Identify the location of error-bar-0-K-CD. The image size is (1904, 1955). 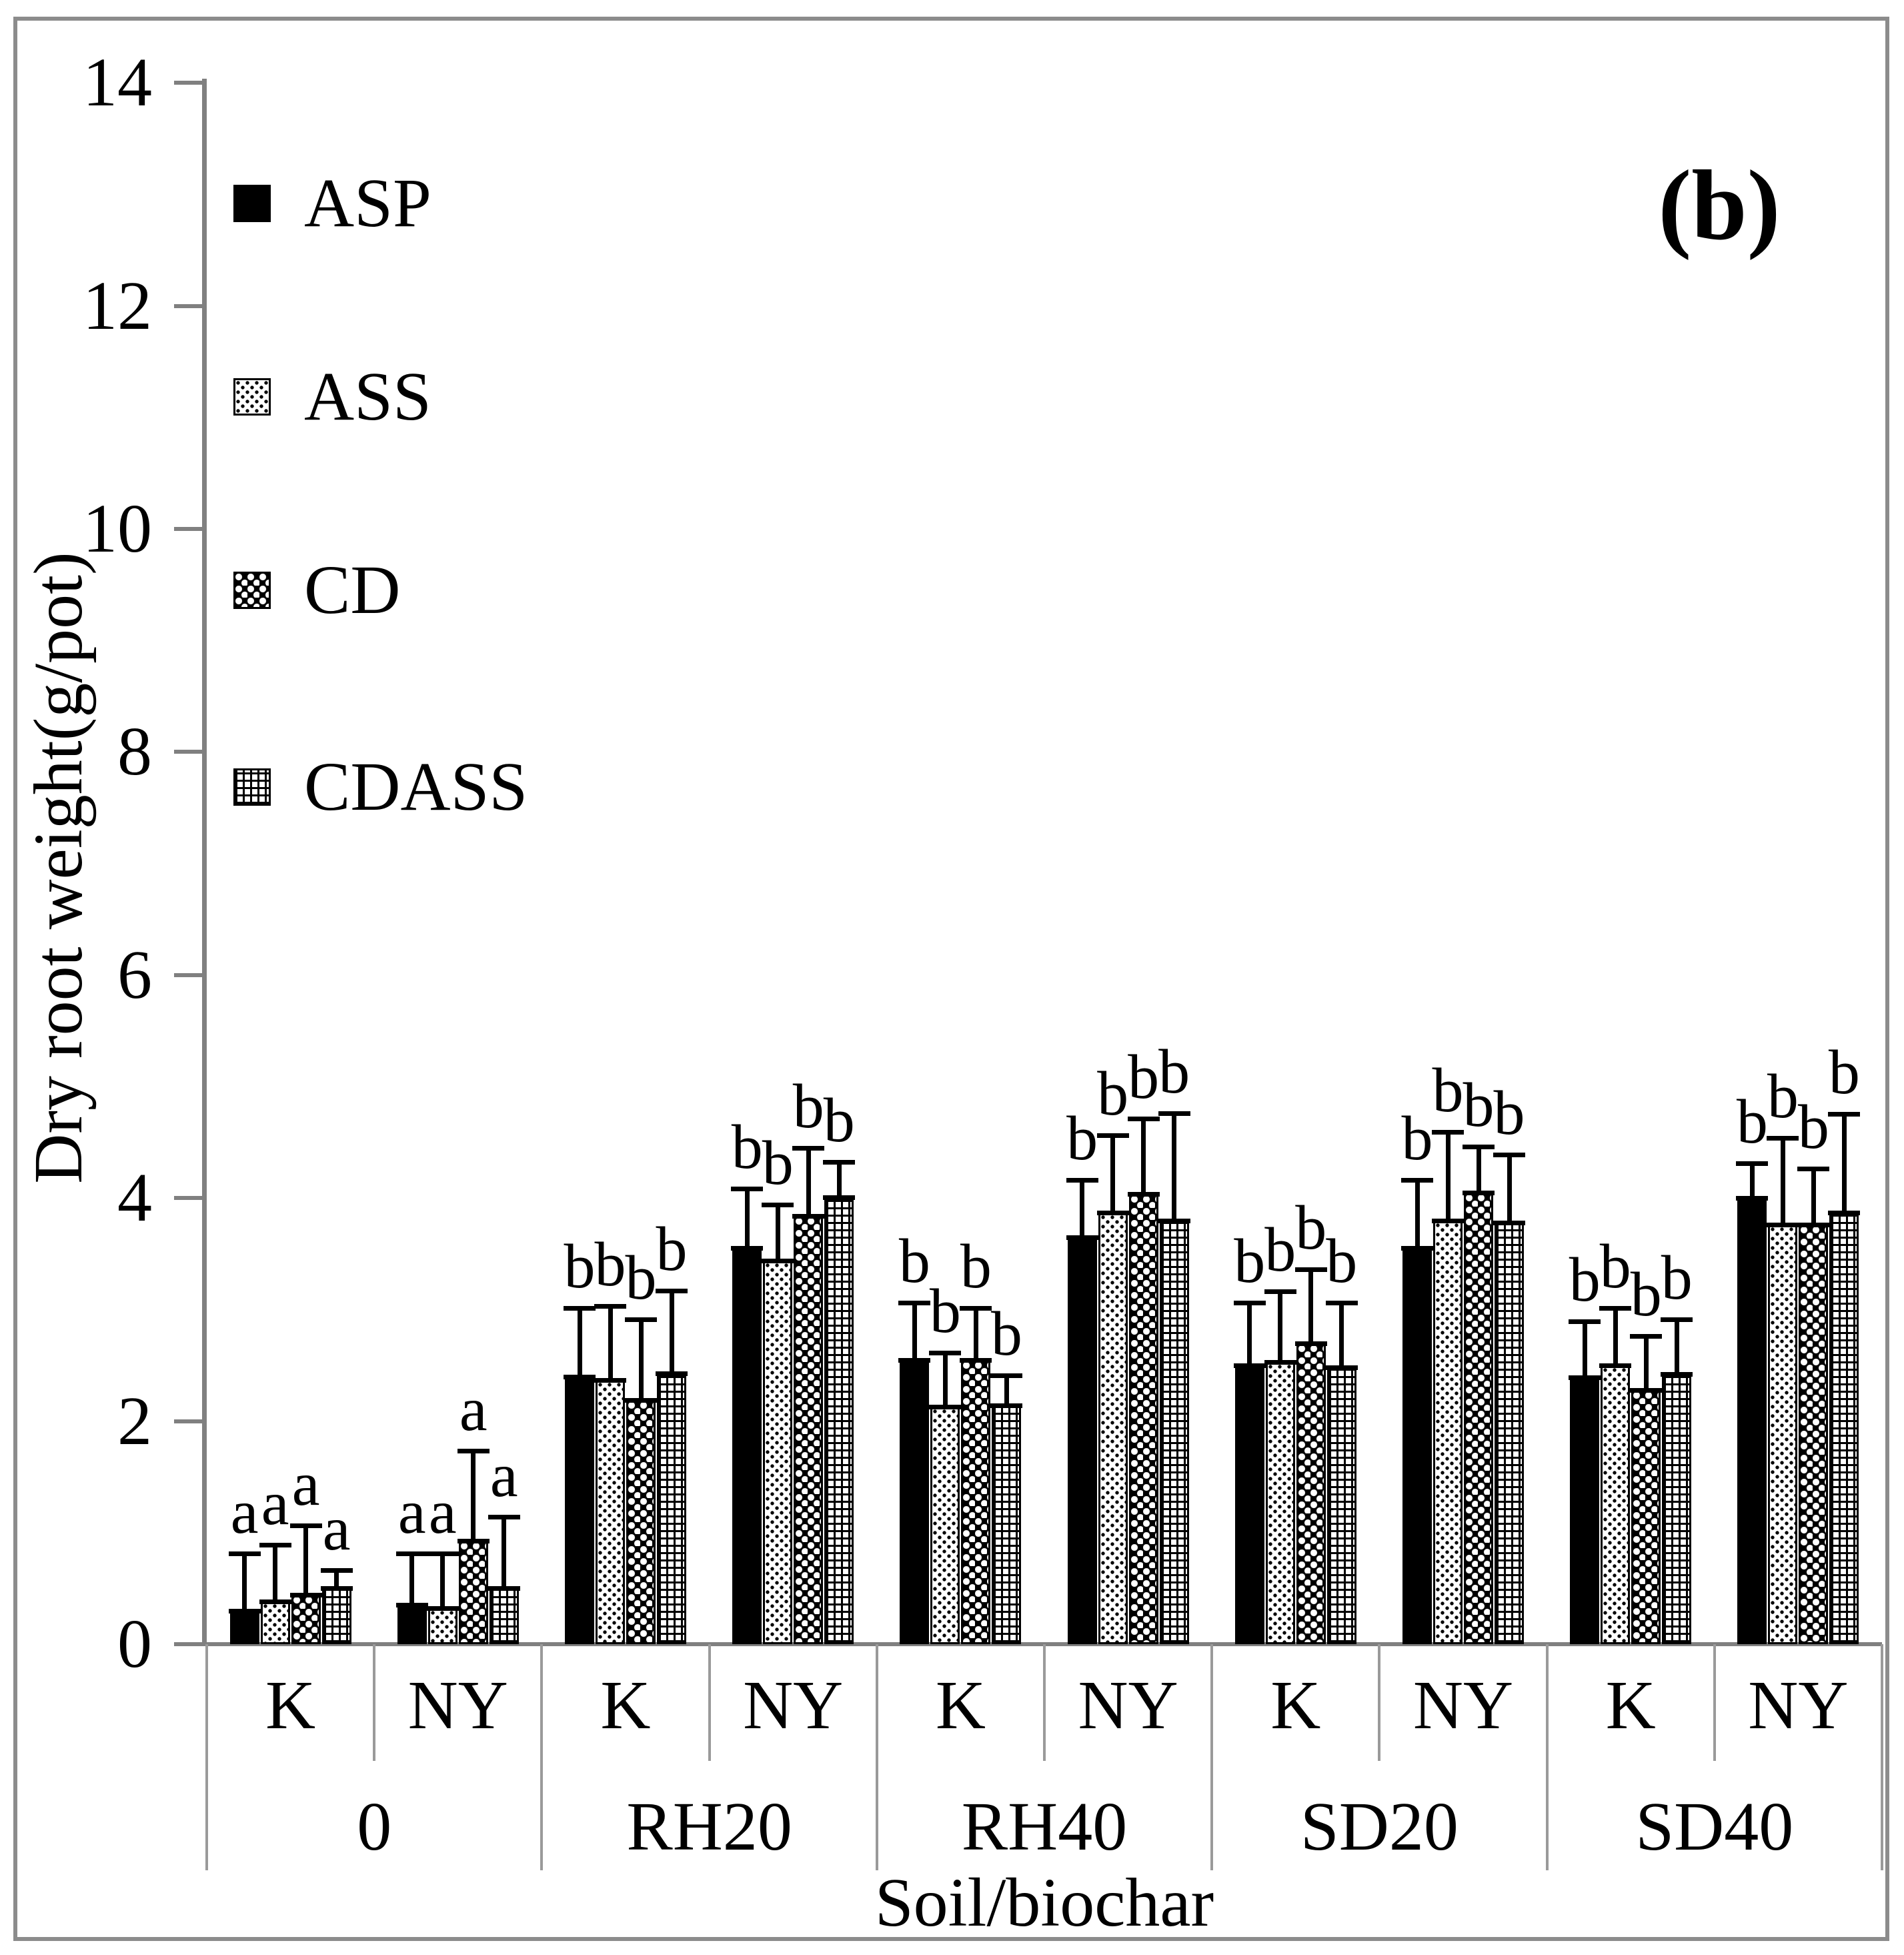
(306, 1561).